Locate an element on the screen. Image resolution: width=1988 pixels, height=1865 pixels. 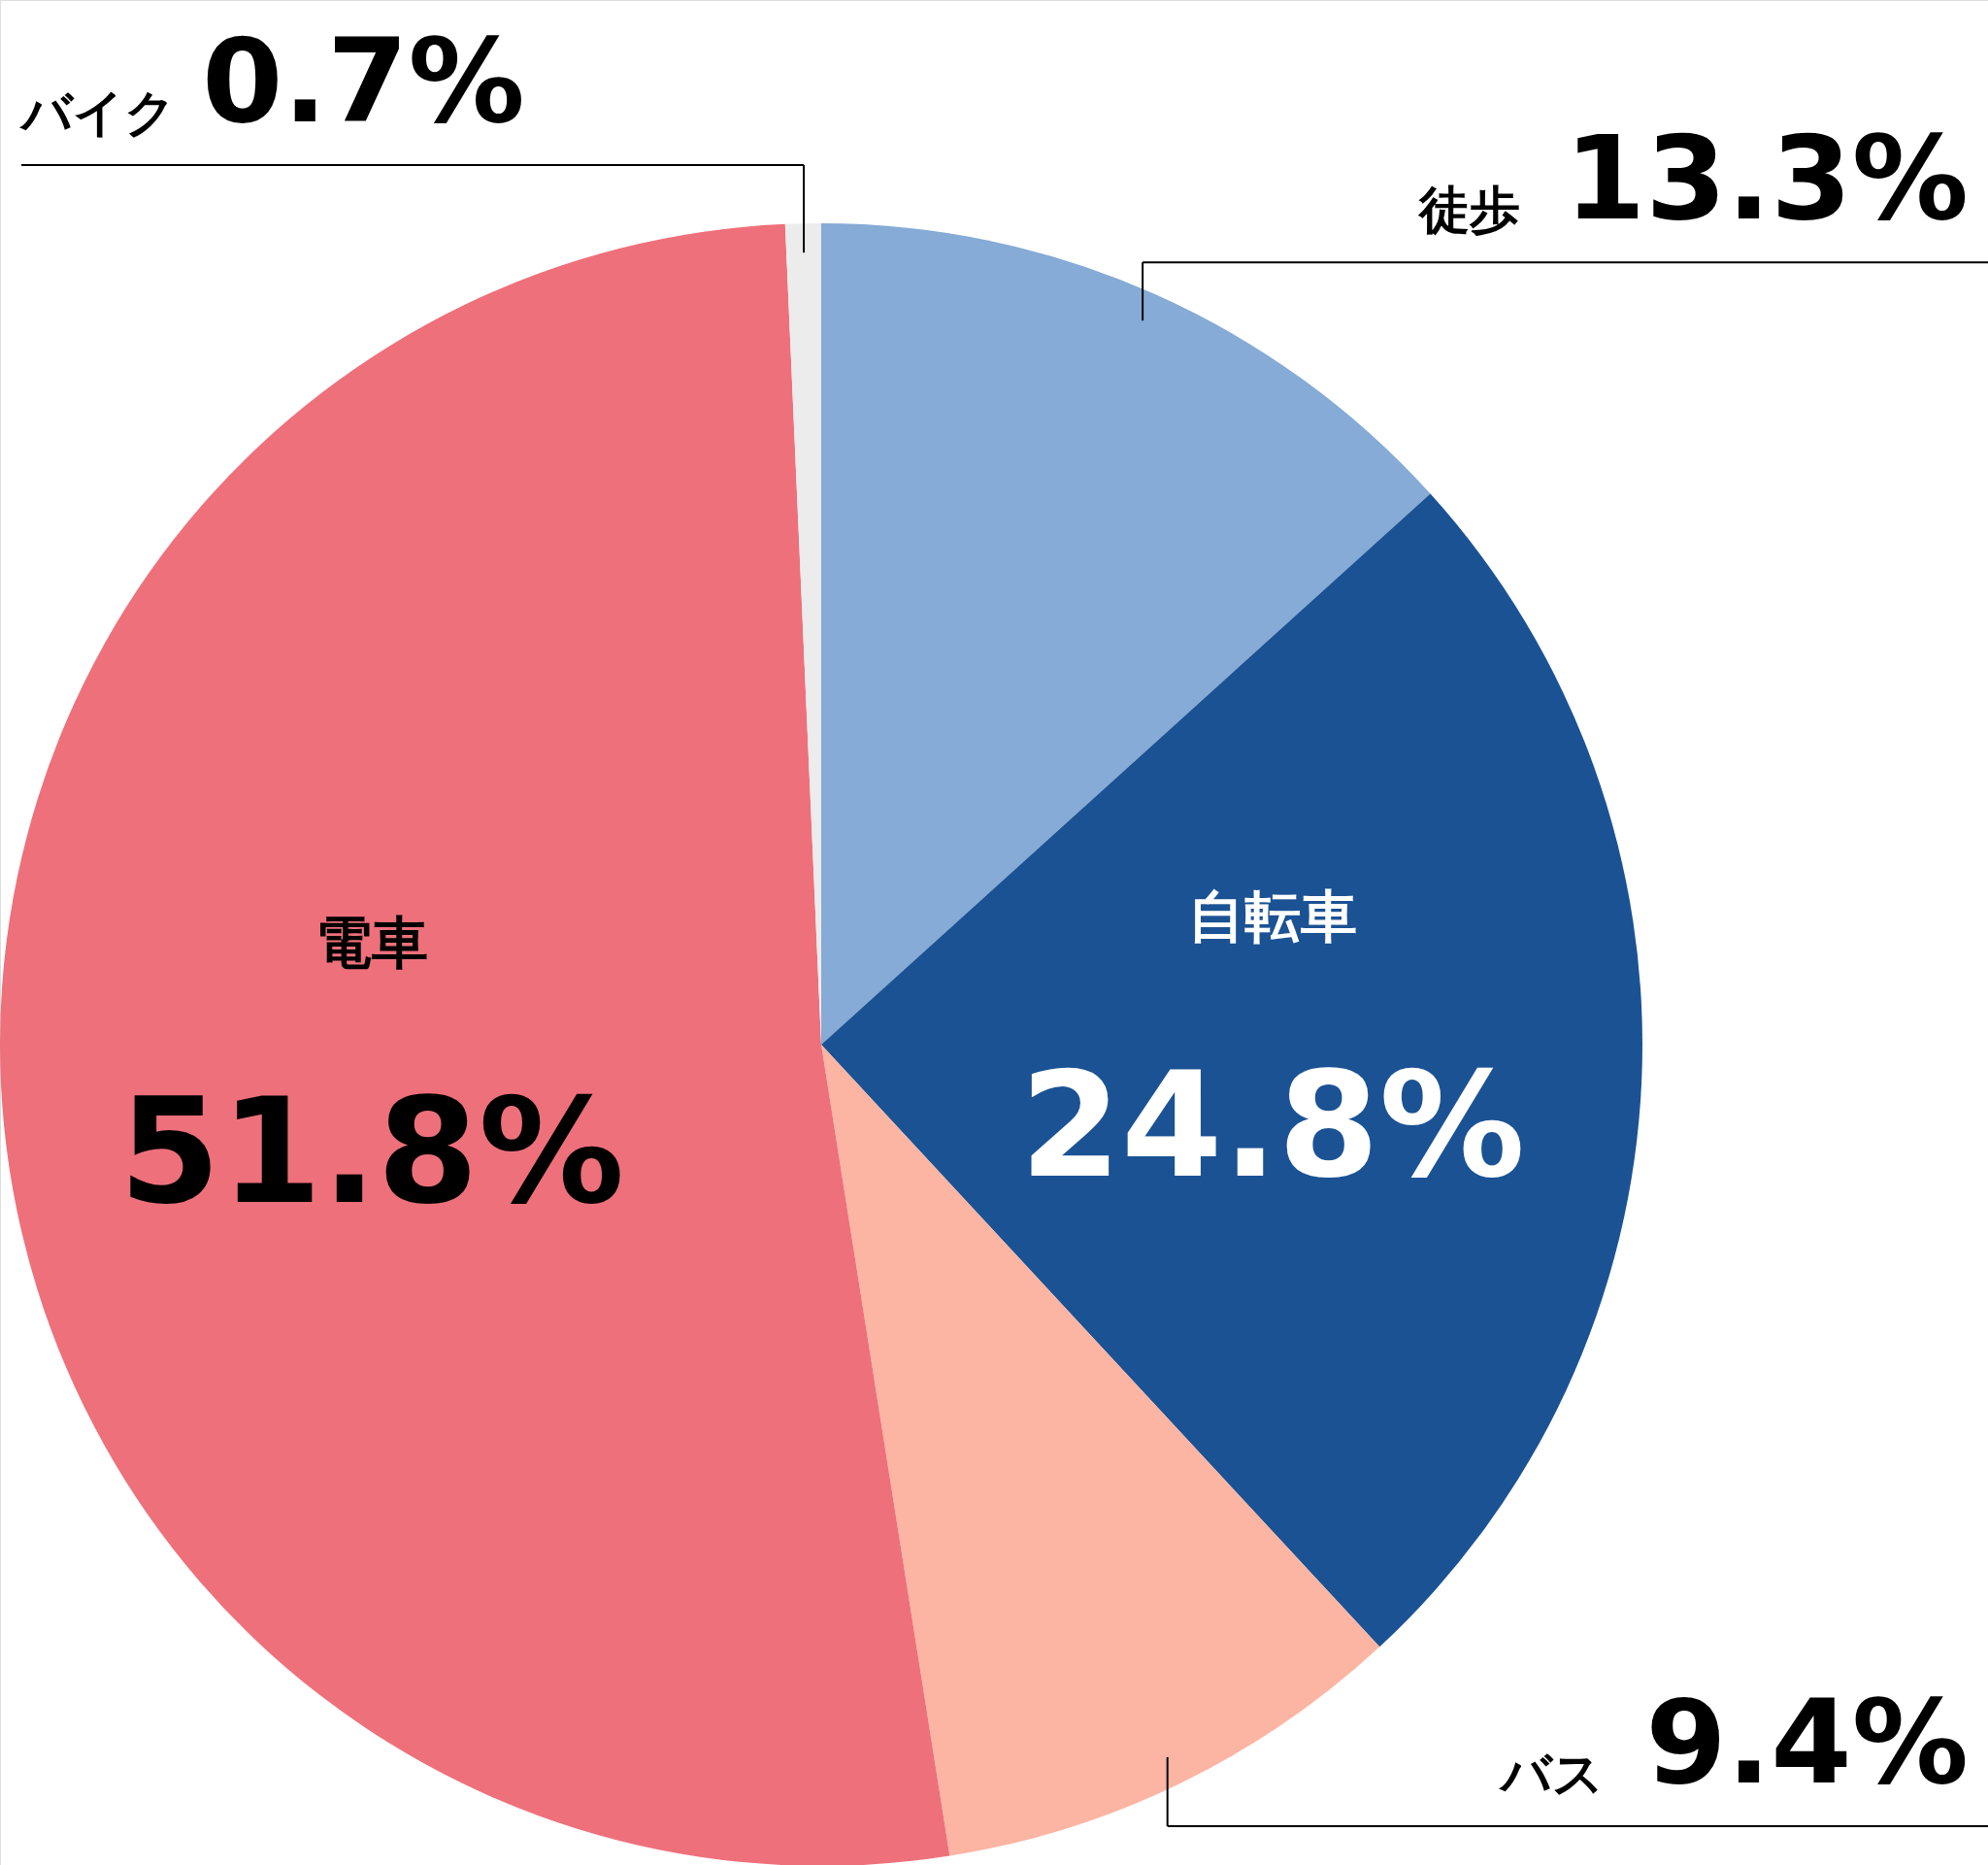
data-label: 13.3% is located at coordinates (1767, 179).